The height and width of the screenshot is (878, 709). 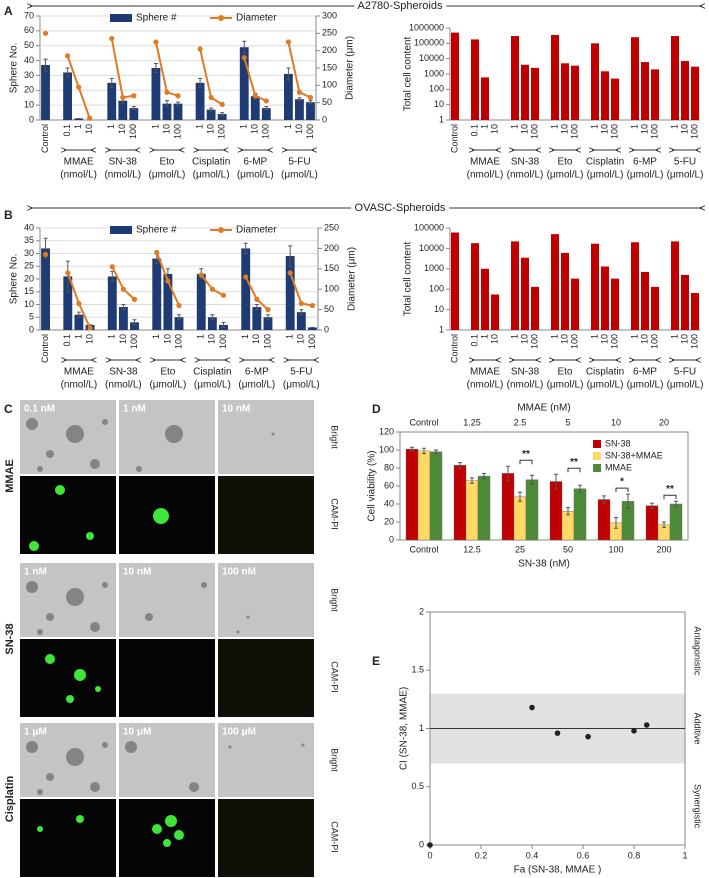 I want to click on y-tick-label: 40, so click(x=389, y=503).